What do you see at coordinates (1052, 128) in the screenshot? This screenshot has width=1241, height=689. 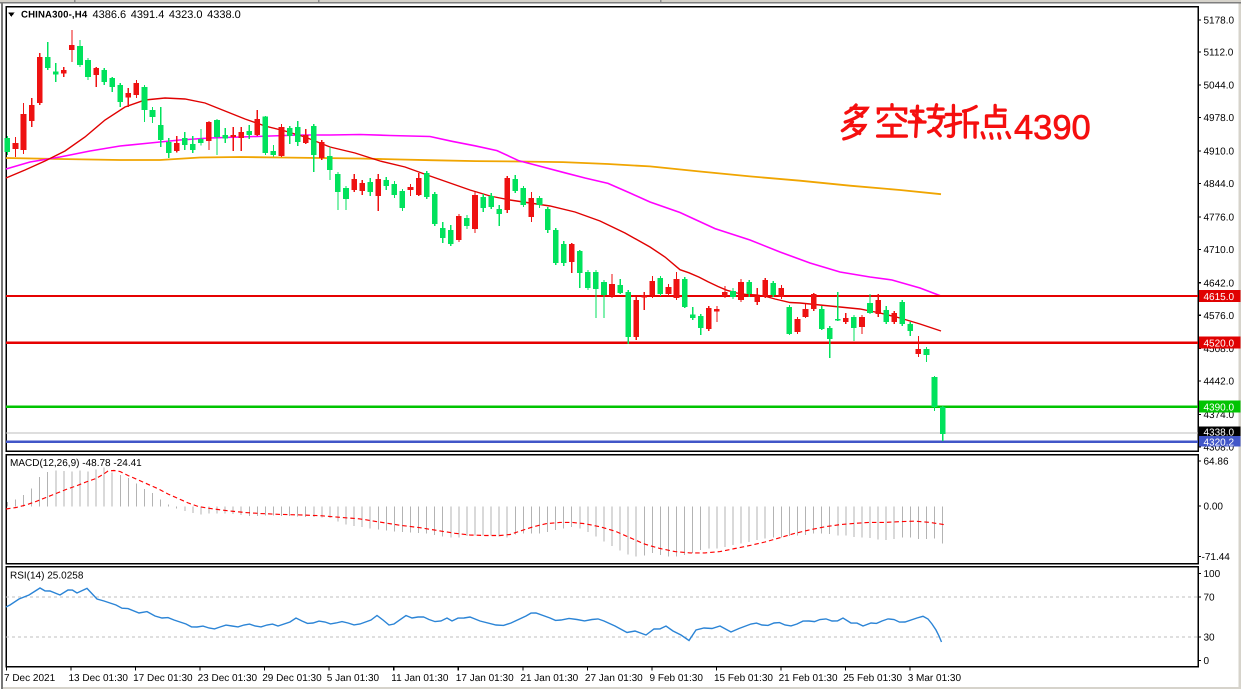 I see `svg-text: 4390` at bounding box center [1052, 128].